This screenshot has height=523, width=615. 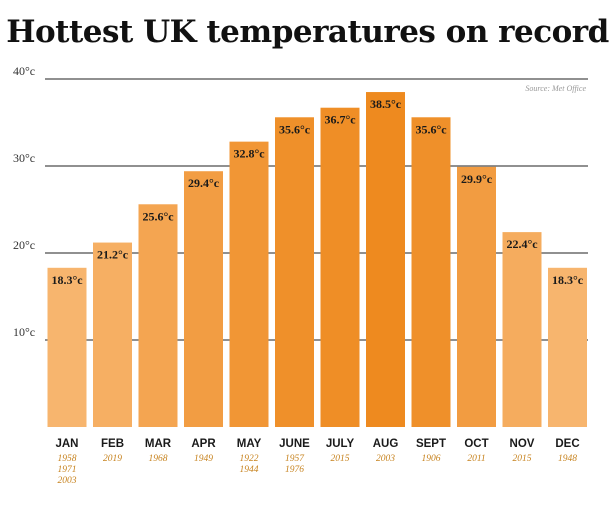 What do you see at coordinates (203, 444) in the screenshot?
I see `month-label: APR` at bounding box center [203, 444].